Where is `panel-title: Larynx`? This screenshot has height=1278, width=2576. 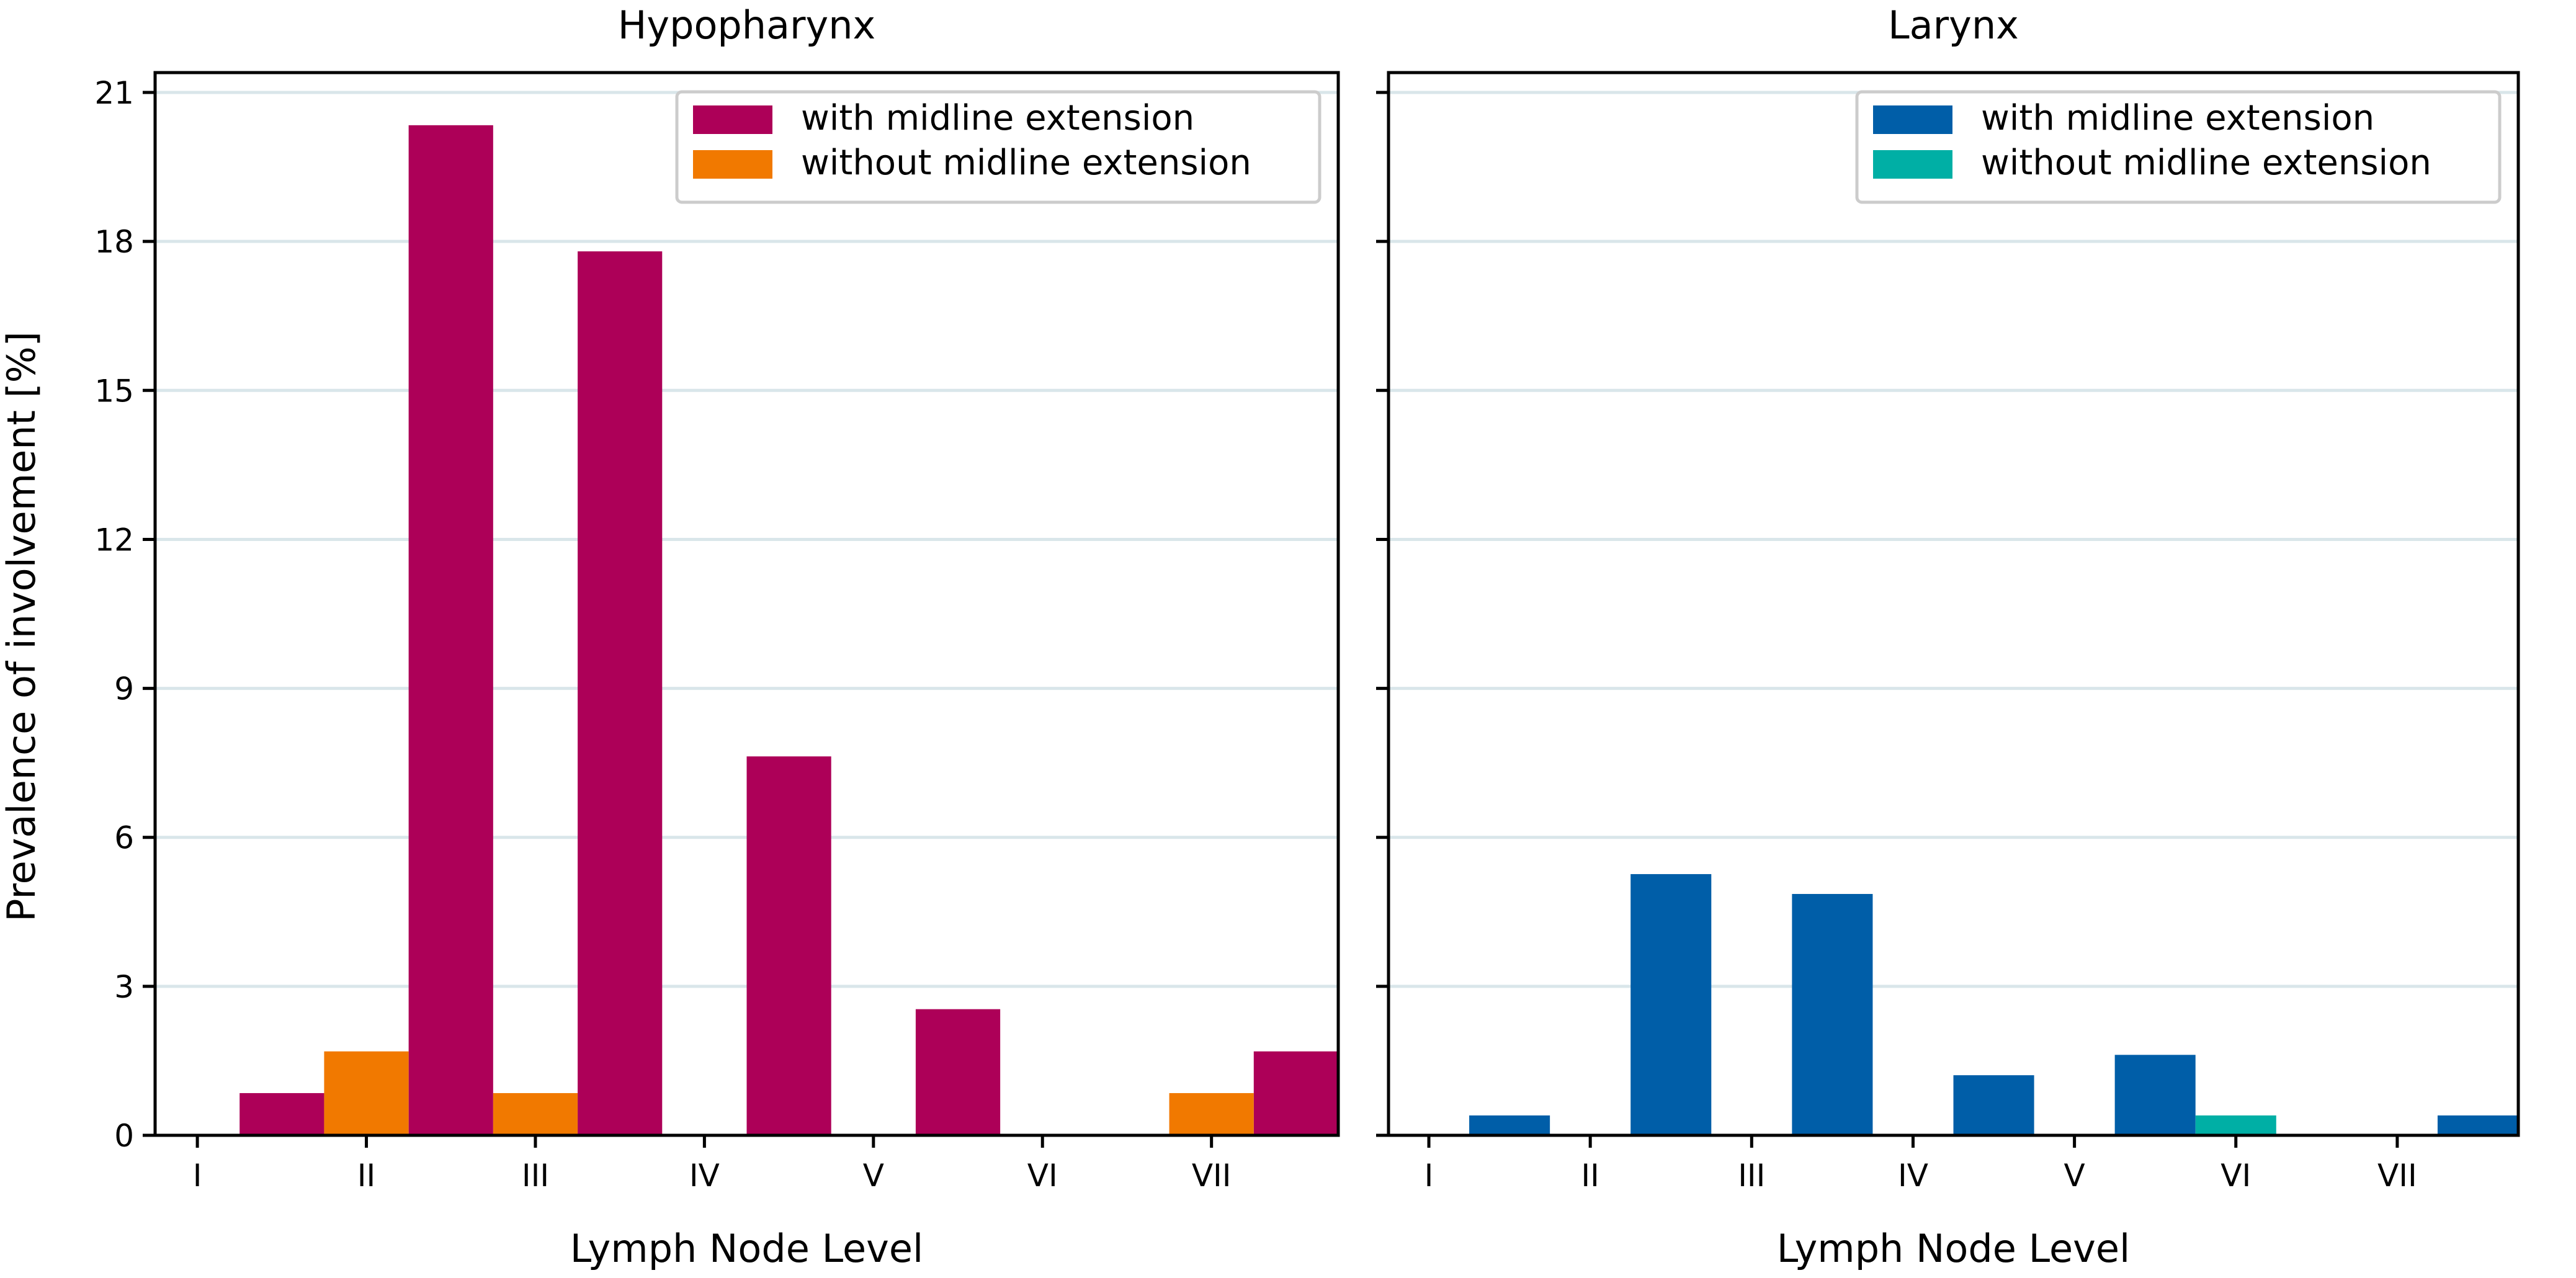
panel-title: Larynx is located at coordinates (1953, 25).